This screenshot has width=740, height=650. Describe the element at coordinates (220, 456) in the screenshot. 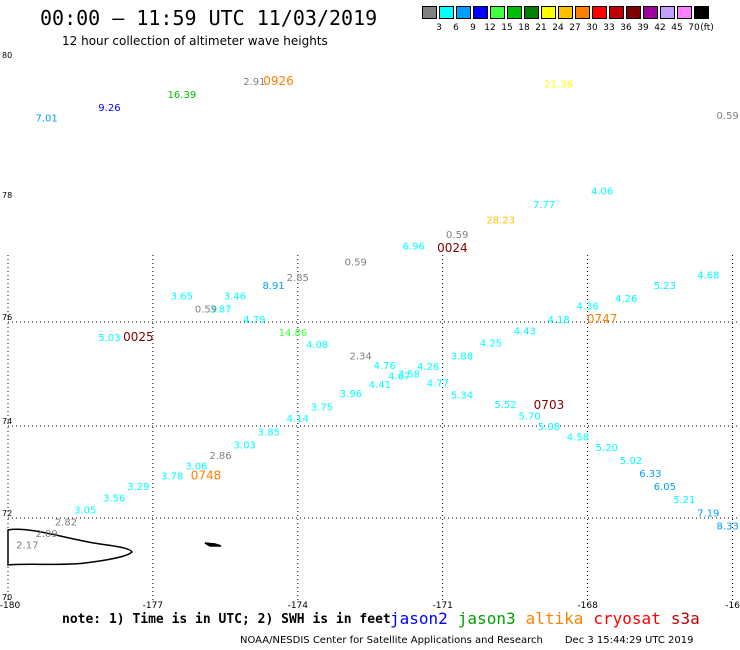

I see `wave-height-value: 2.86` at that location.